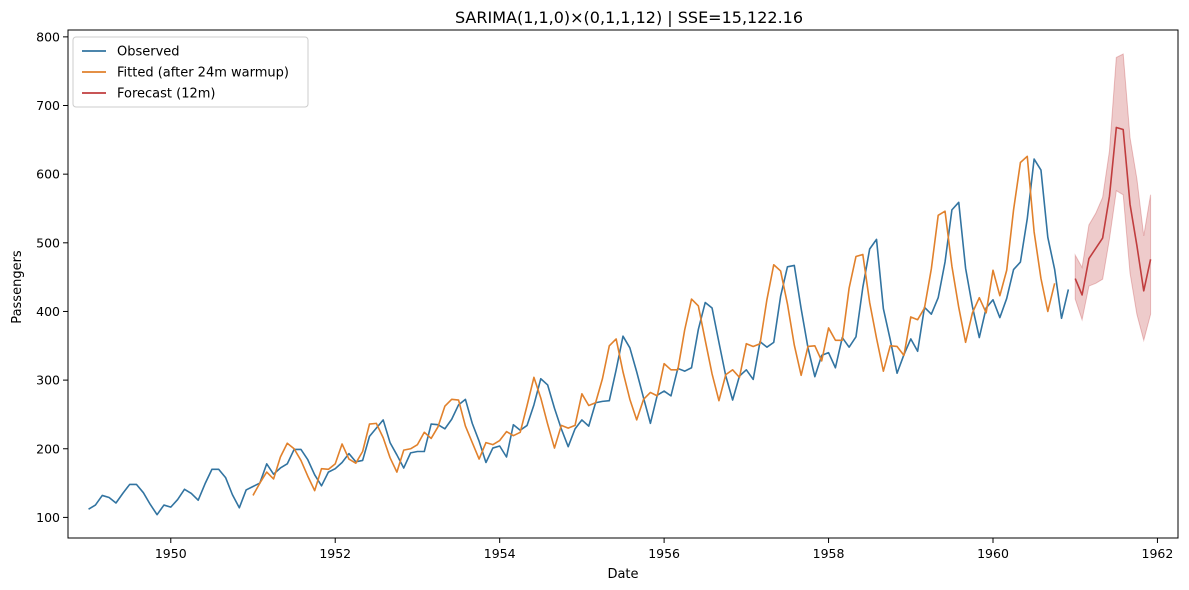  What do you see at coordinates (48, 242) in the screenshot?
I see `y-tick-label: 500` at bounding box center [48, 242].